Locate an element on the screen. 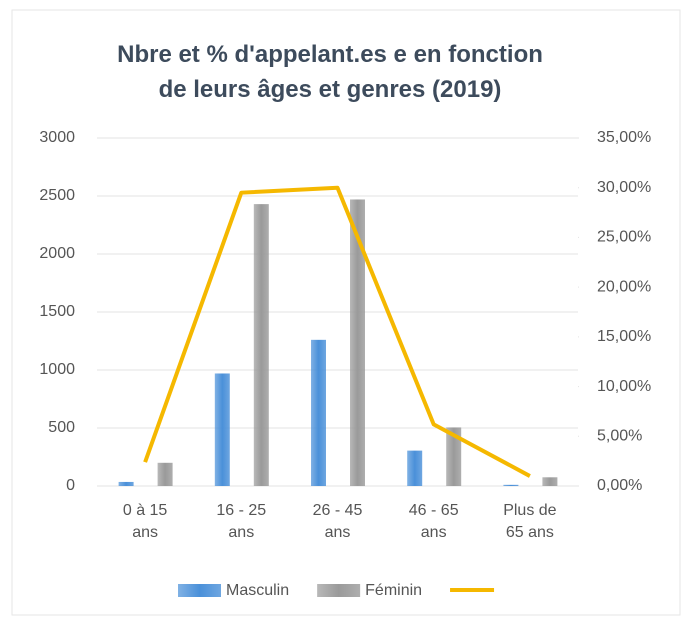 This screenshot has height=621, width=683. legend-label: Féminin is located at coordinates (393, 590).